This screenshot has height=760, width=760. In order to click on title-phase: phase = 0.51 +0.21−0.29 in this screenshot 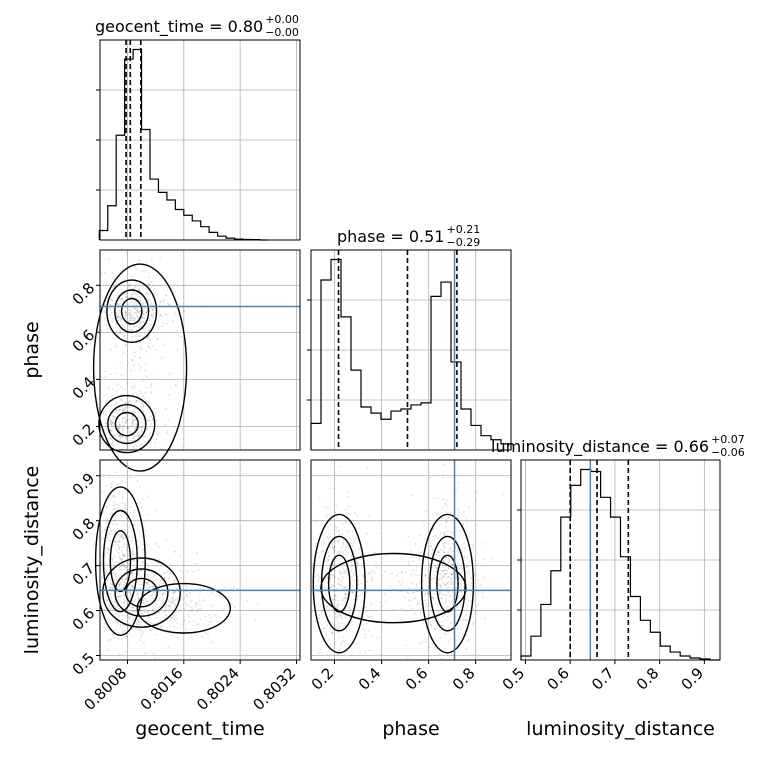, I will do `click(408, 236)`.